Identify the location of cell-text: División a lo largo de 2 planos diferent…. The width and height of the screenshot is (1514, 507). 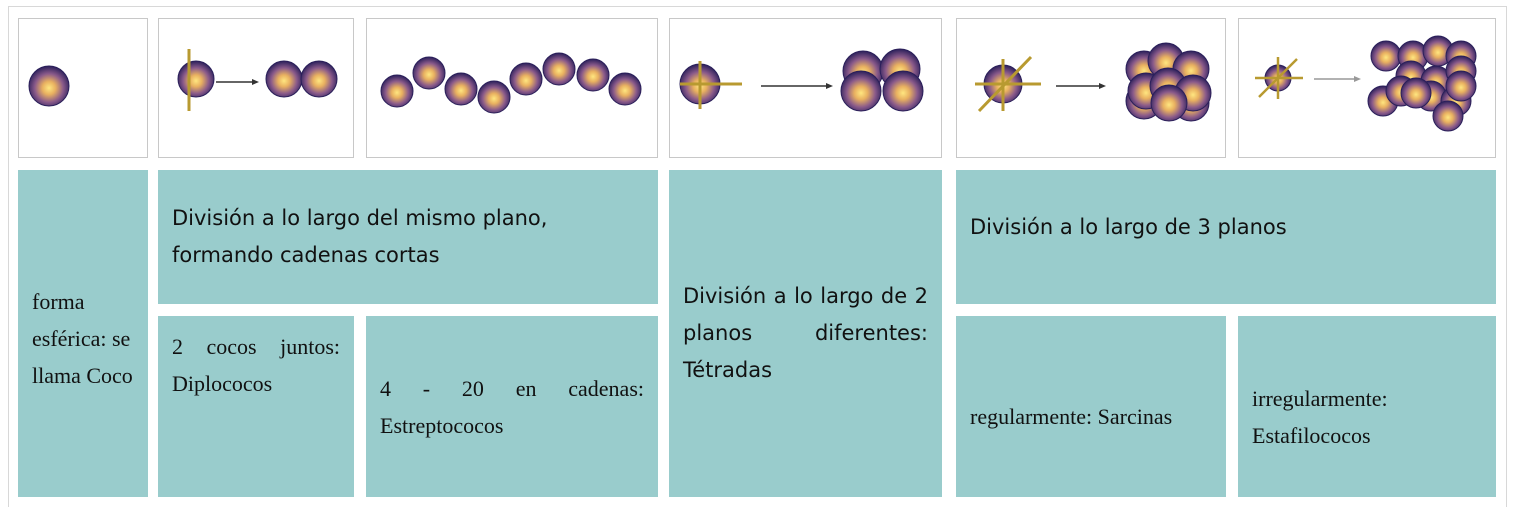
(805, 333).